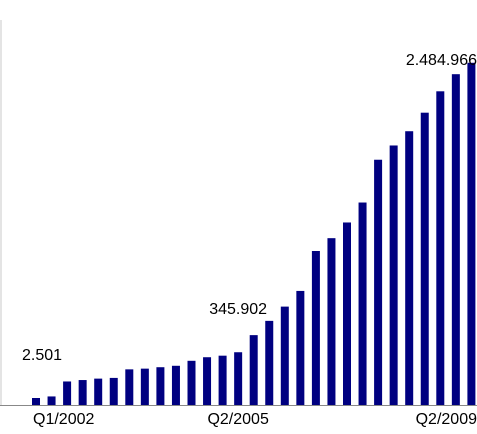 This screenshot has height=434, width=477. What do you see at coordinates (129, 387) in the screenshot?
I see `bar-q3-2003` at bounding box center [129, 387].